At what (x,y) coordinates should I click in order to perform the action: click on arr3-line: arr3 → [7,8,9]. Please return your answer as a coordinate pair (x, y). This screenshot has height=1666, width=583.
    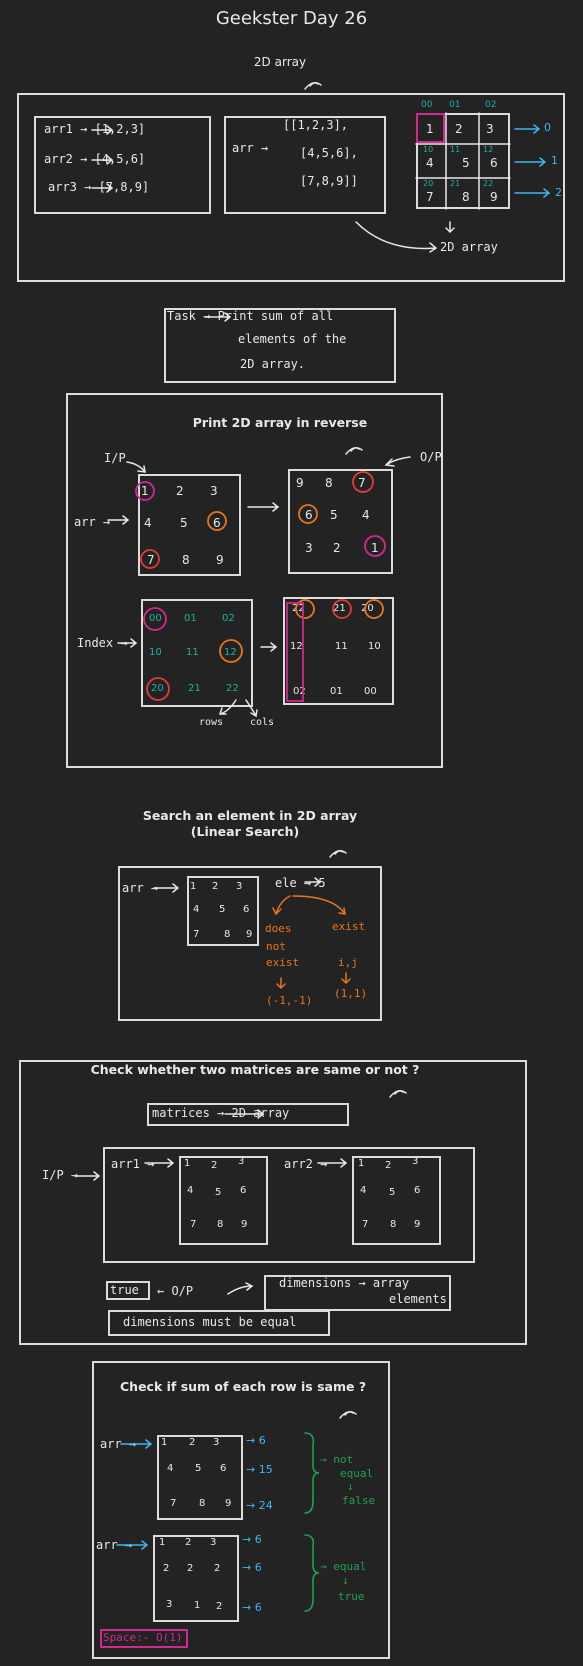
    Looking at the image, I should click on (99, 187).